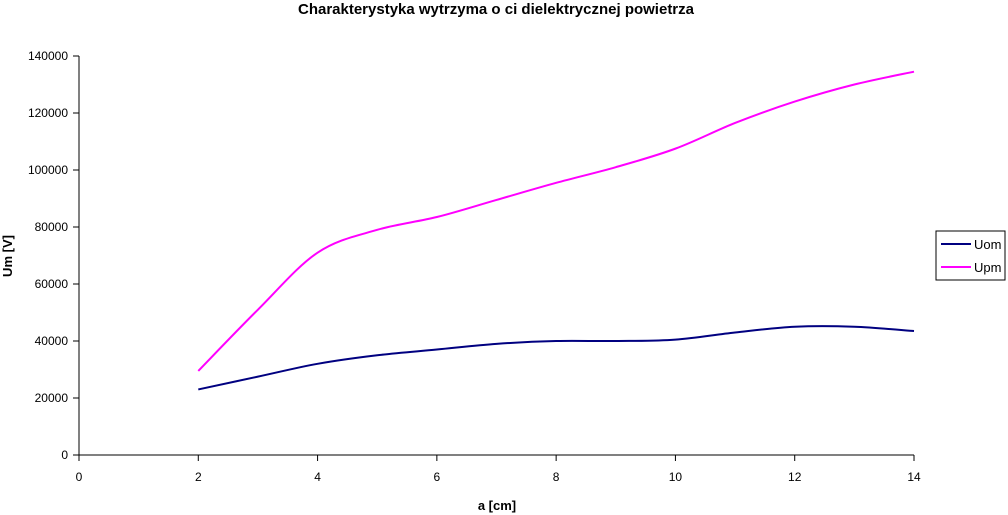 The height and width of the screenshot is (515, 1008). What do you see at coordinates (556, 358) in the screenshot?
I see `series-line-uom` at bounding box center [556, 358].